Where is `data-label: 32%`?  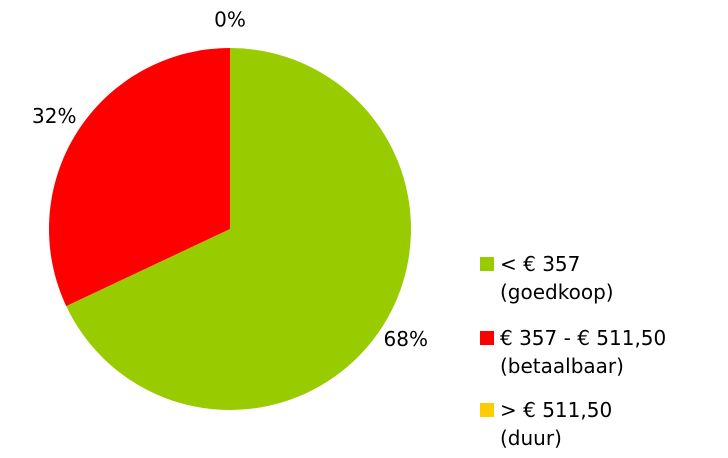 data-label: 32% is located at coordinates (54, 116).